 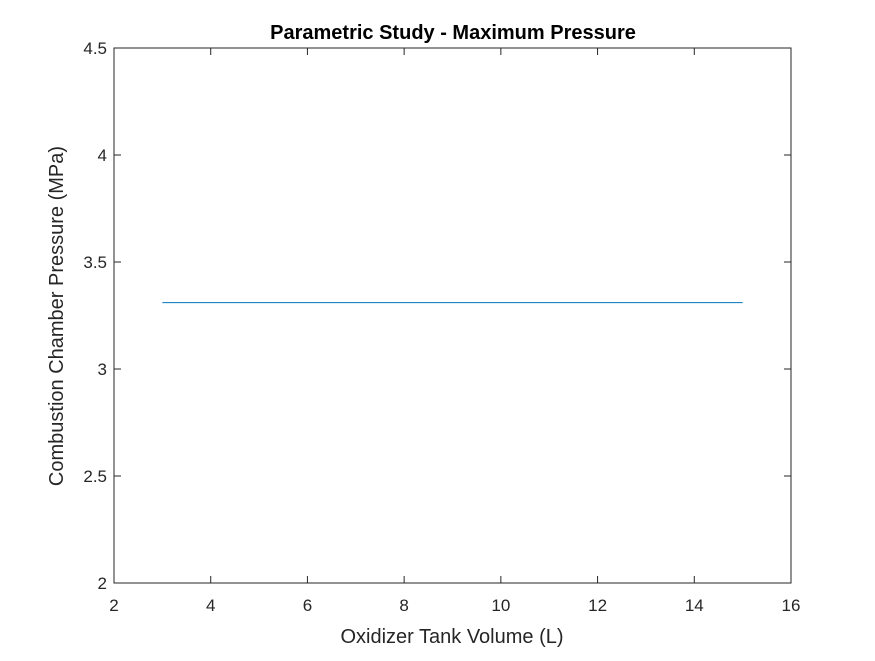 I want to click on x-tick-label: 6, so click(x=307, y=605).